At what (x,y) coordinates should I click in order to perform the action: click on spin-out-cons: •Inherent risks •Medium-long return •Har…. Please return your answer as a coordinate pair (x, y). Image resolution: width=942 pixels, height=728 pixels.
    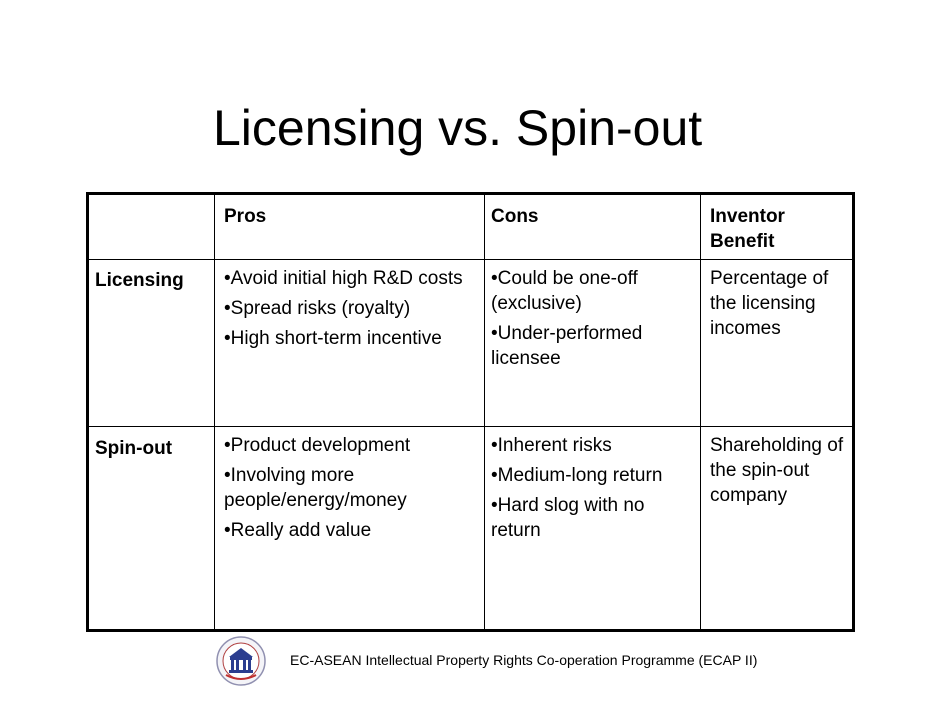
    Looking at the image, I should click on (593, 490).